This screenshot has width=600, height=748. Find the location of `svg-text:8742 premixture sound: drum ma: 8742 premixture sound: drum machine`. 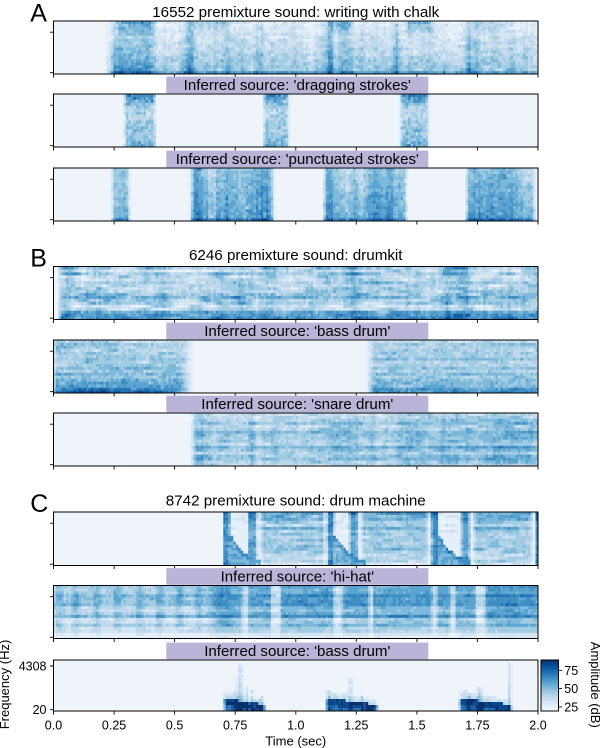

svg-text:8742 premixture sound: drum ma: 8742 premixture sound: drum machine is located at coordinates (296, 501).